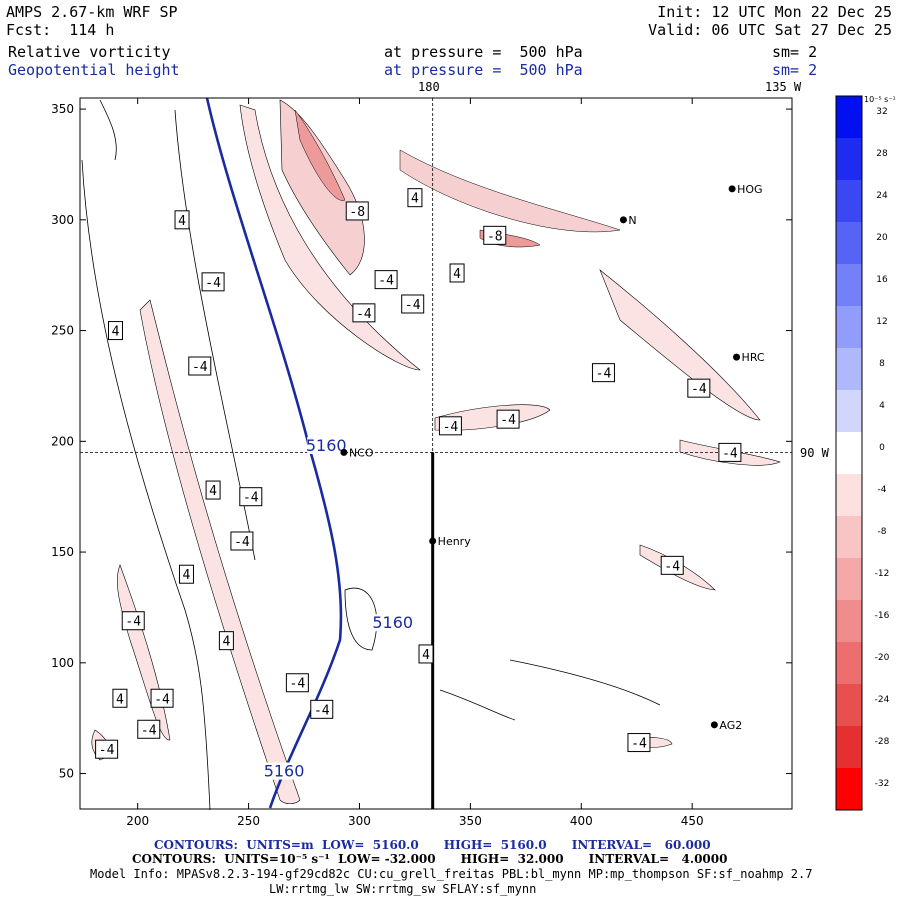 Image resolution: width=900 pixels, height=900 pixels. Describe the element at coordinates (882, 574) in the screenshot. I see `colorbar-label: -12` at that location.